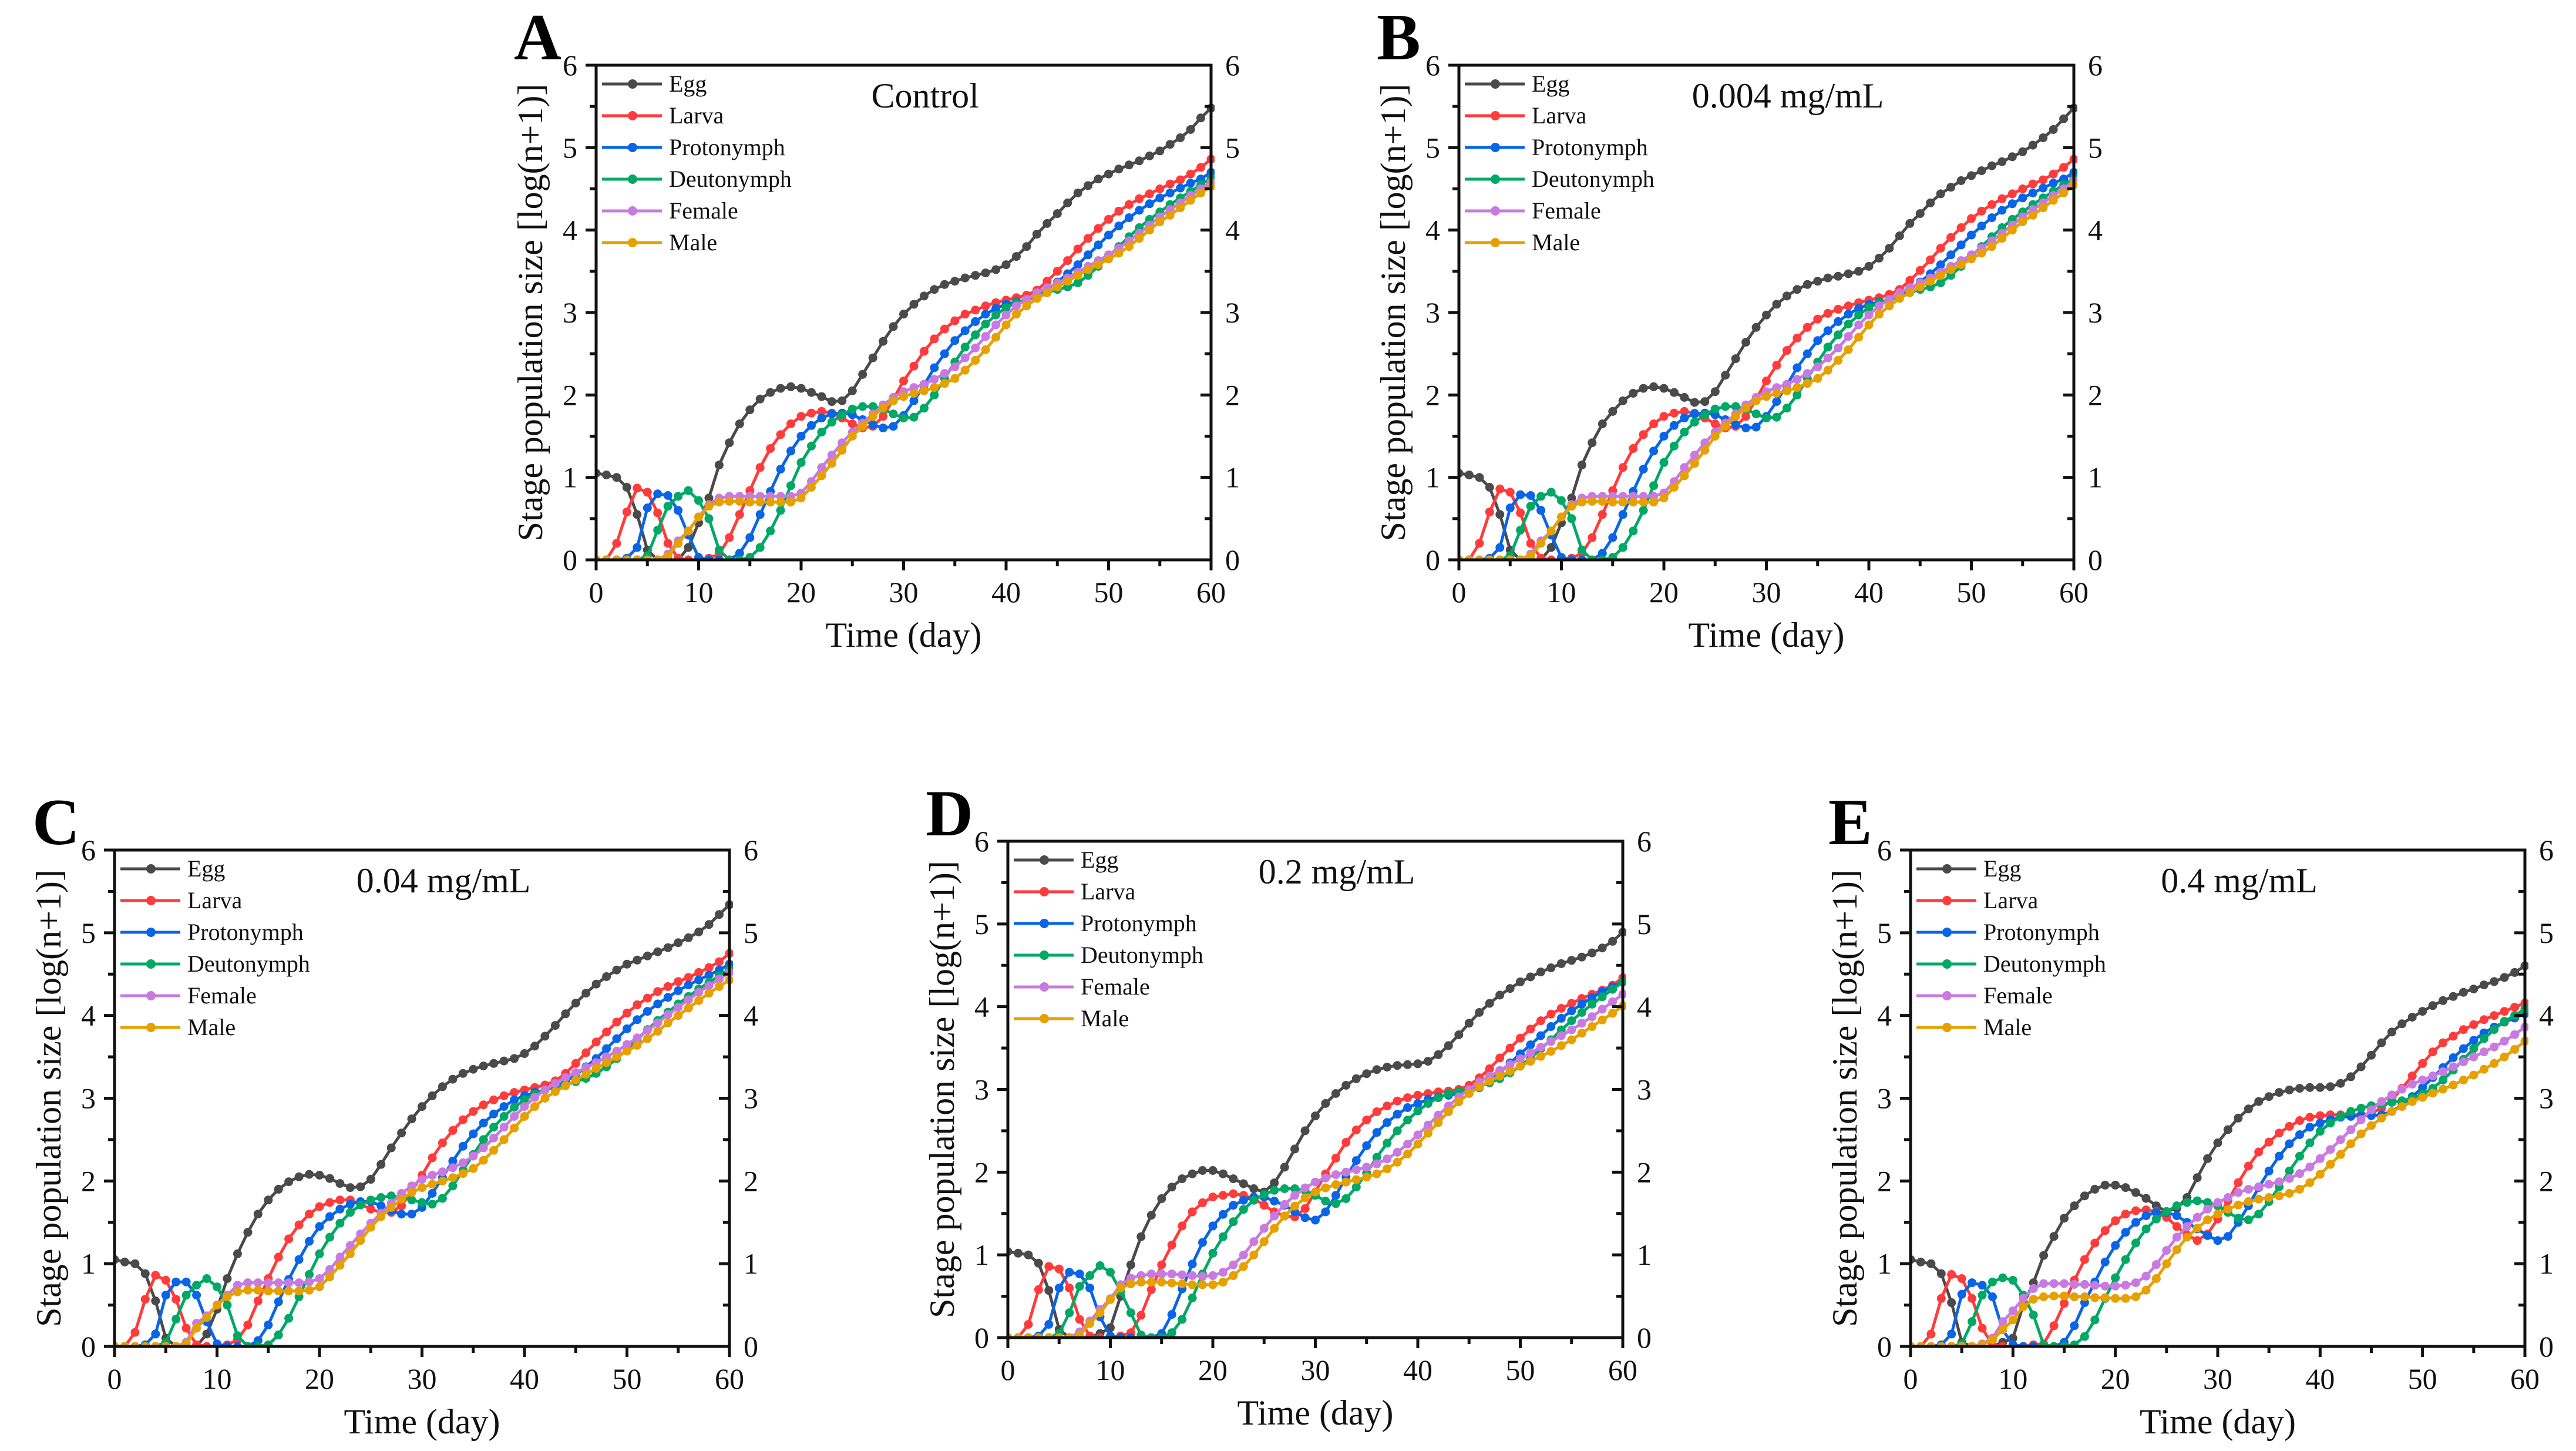  What do you see at coordinates (245, 932) in the screenshot?
I see `legend-label: Protonymph` at bounding box center [245, 932].